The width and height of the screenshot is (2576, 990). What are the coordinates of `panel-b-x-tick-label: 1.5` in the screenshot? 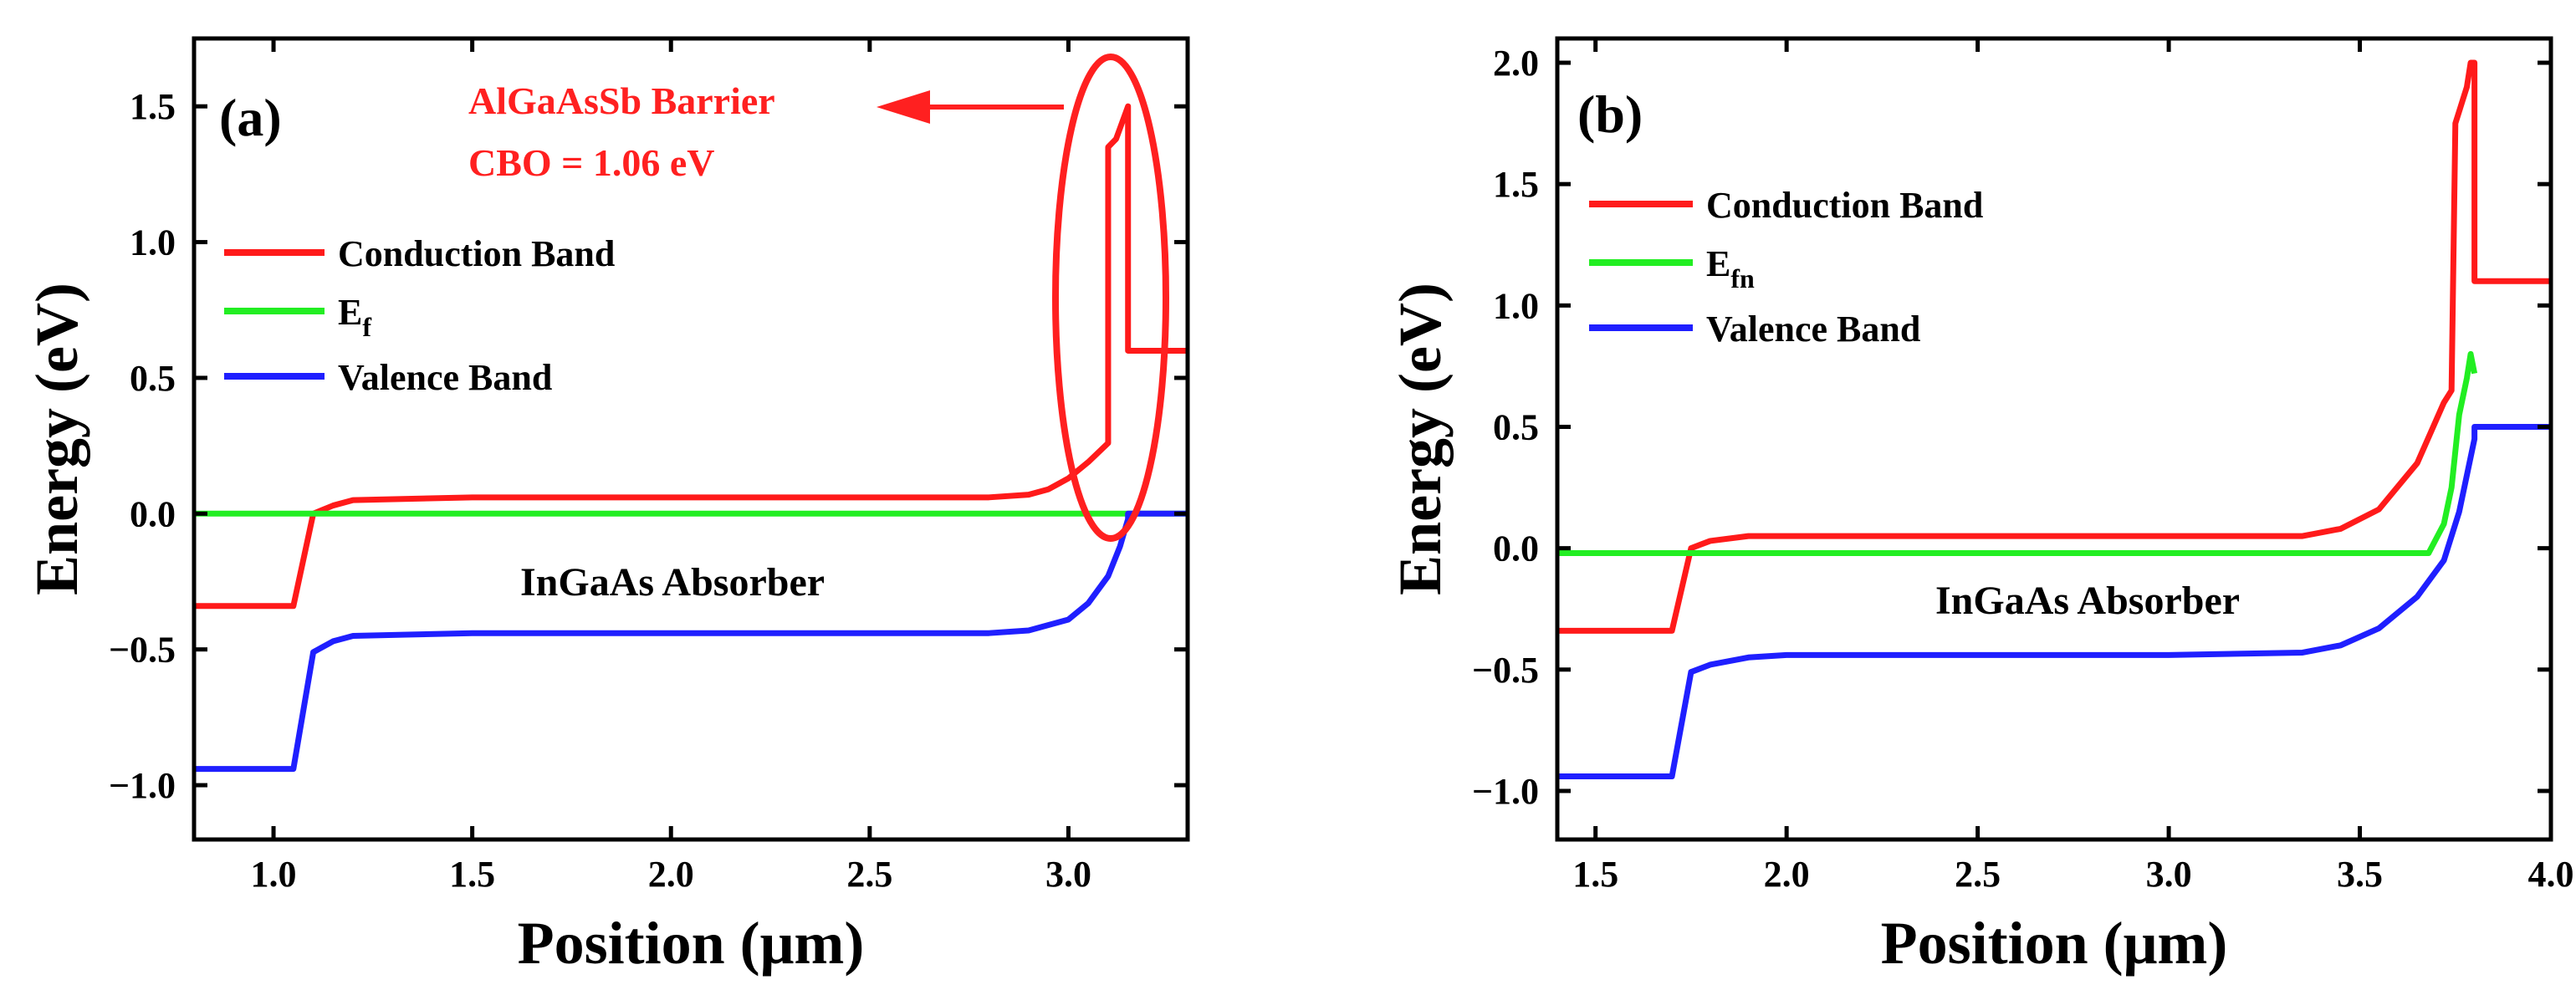 It's located at (1595, 874).